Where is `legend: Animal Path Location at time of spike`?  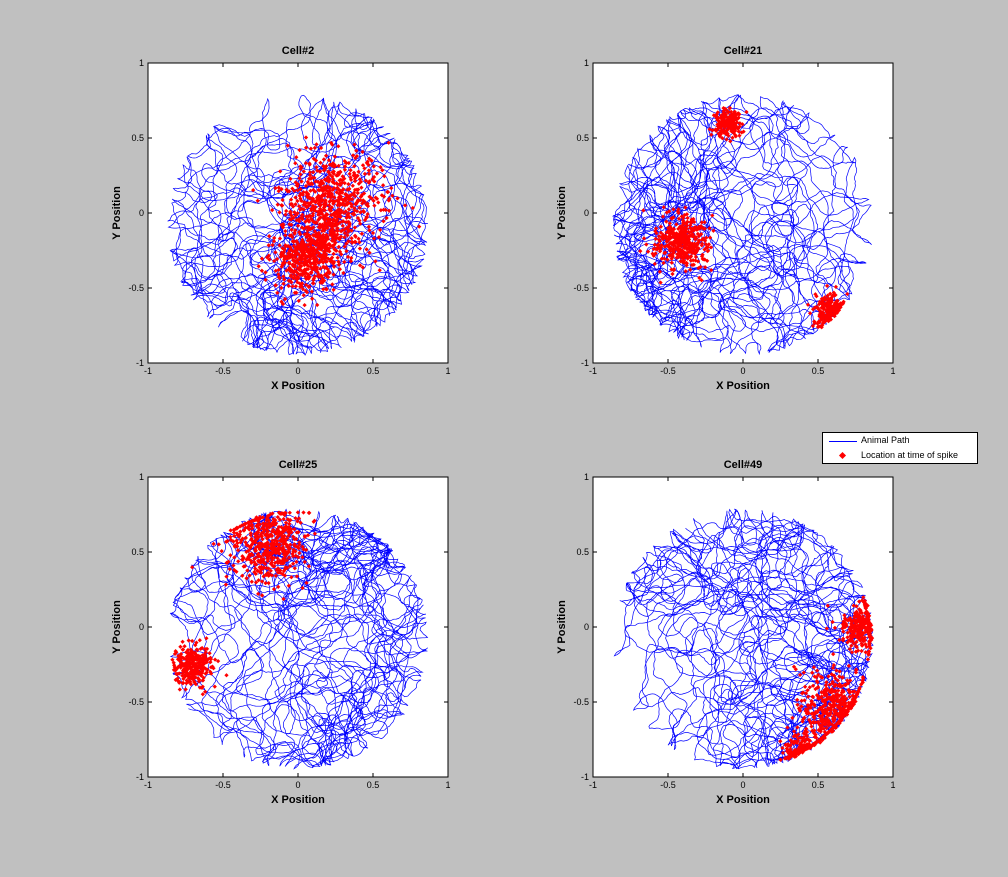 legend: Animal Path Location at time of spike is located at coordinates (900, 448).